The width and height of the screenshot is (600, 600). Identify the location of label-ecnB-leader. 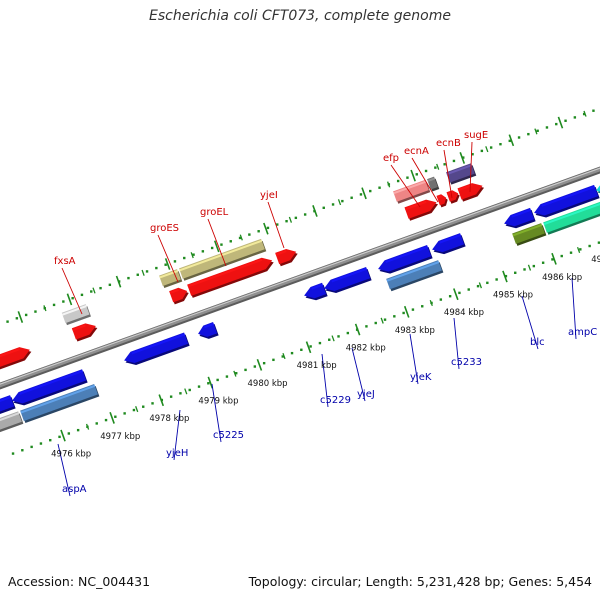
(448, 174).